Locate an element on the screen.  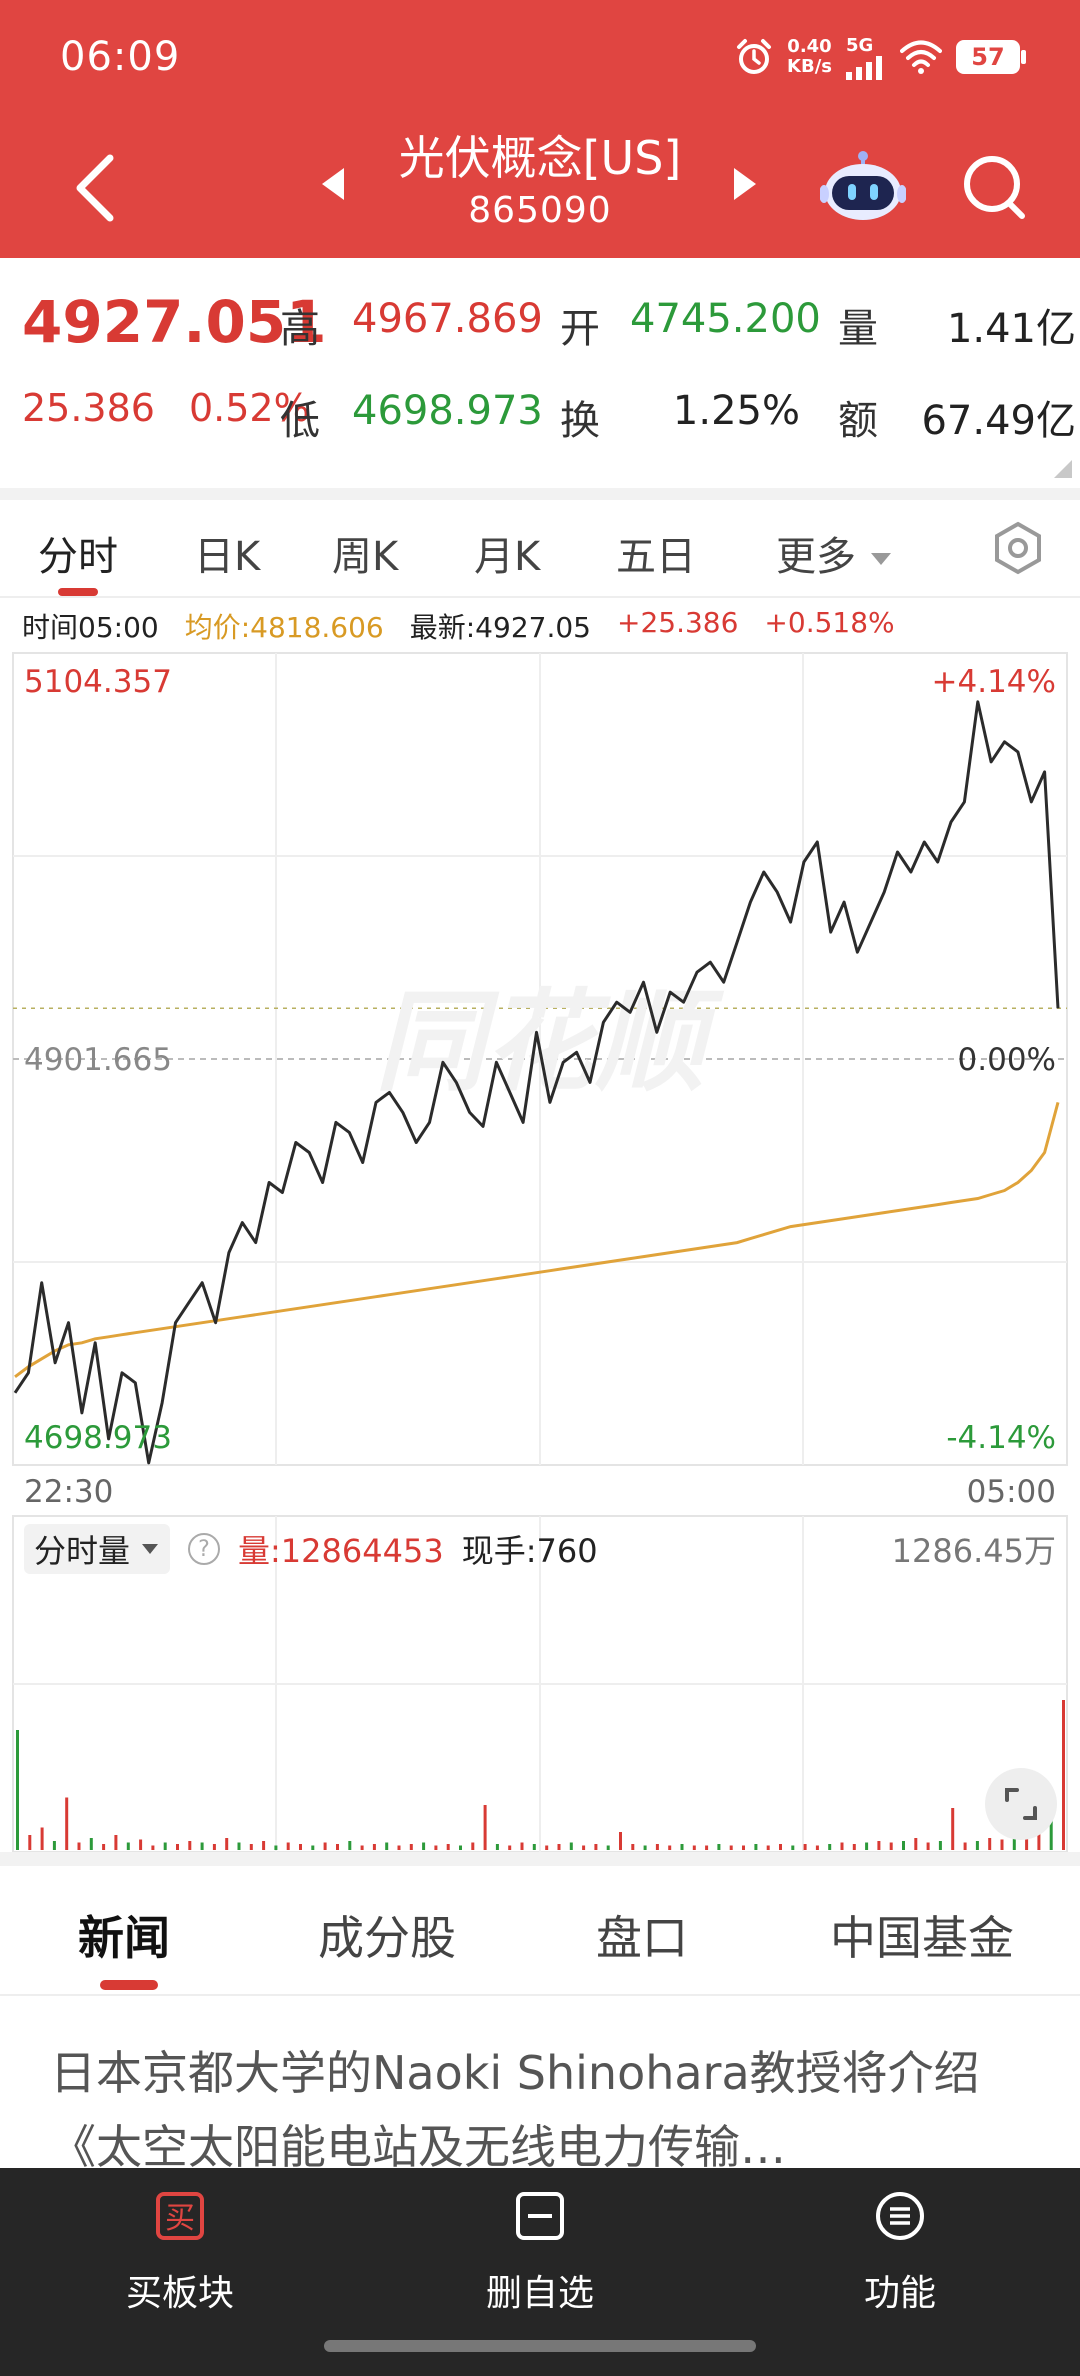
buy-sector-button: 买 买板块 is located at coordinates (180, 2253).